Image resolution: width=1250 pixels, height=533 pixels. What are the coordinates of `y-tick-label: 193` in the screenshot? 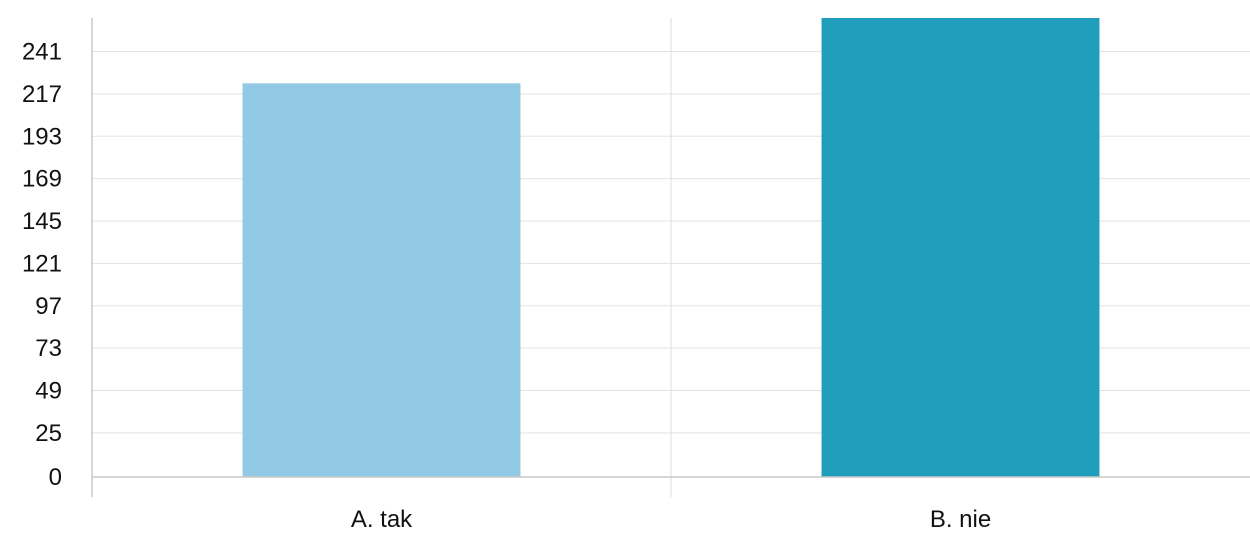 It's located at (42, 136).